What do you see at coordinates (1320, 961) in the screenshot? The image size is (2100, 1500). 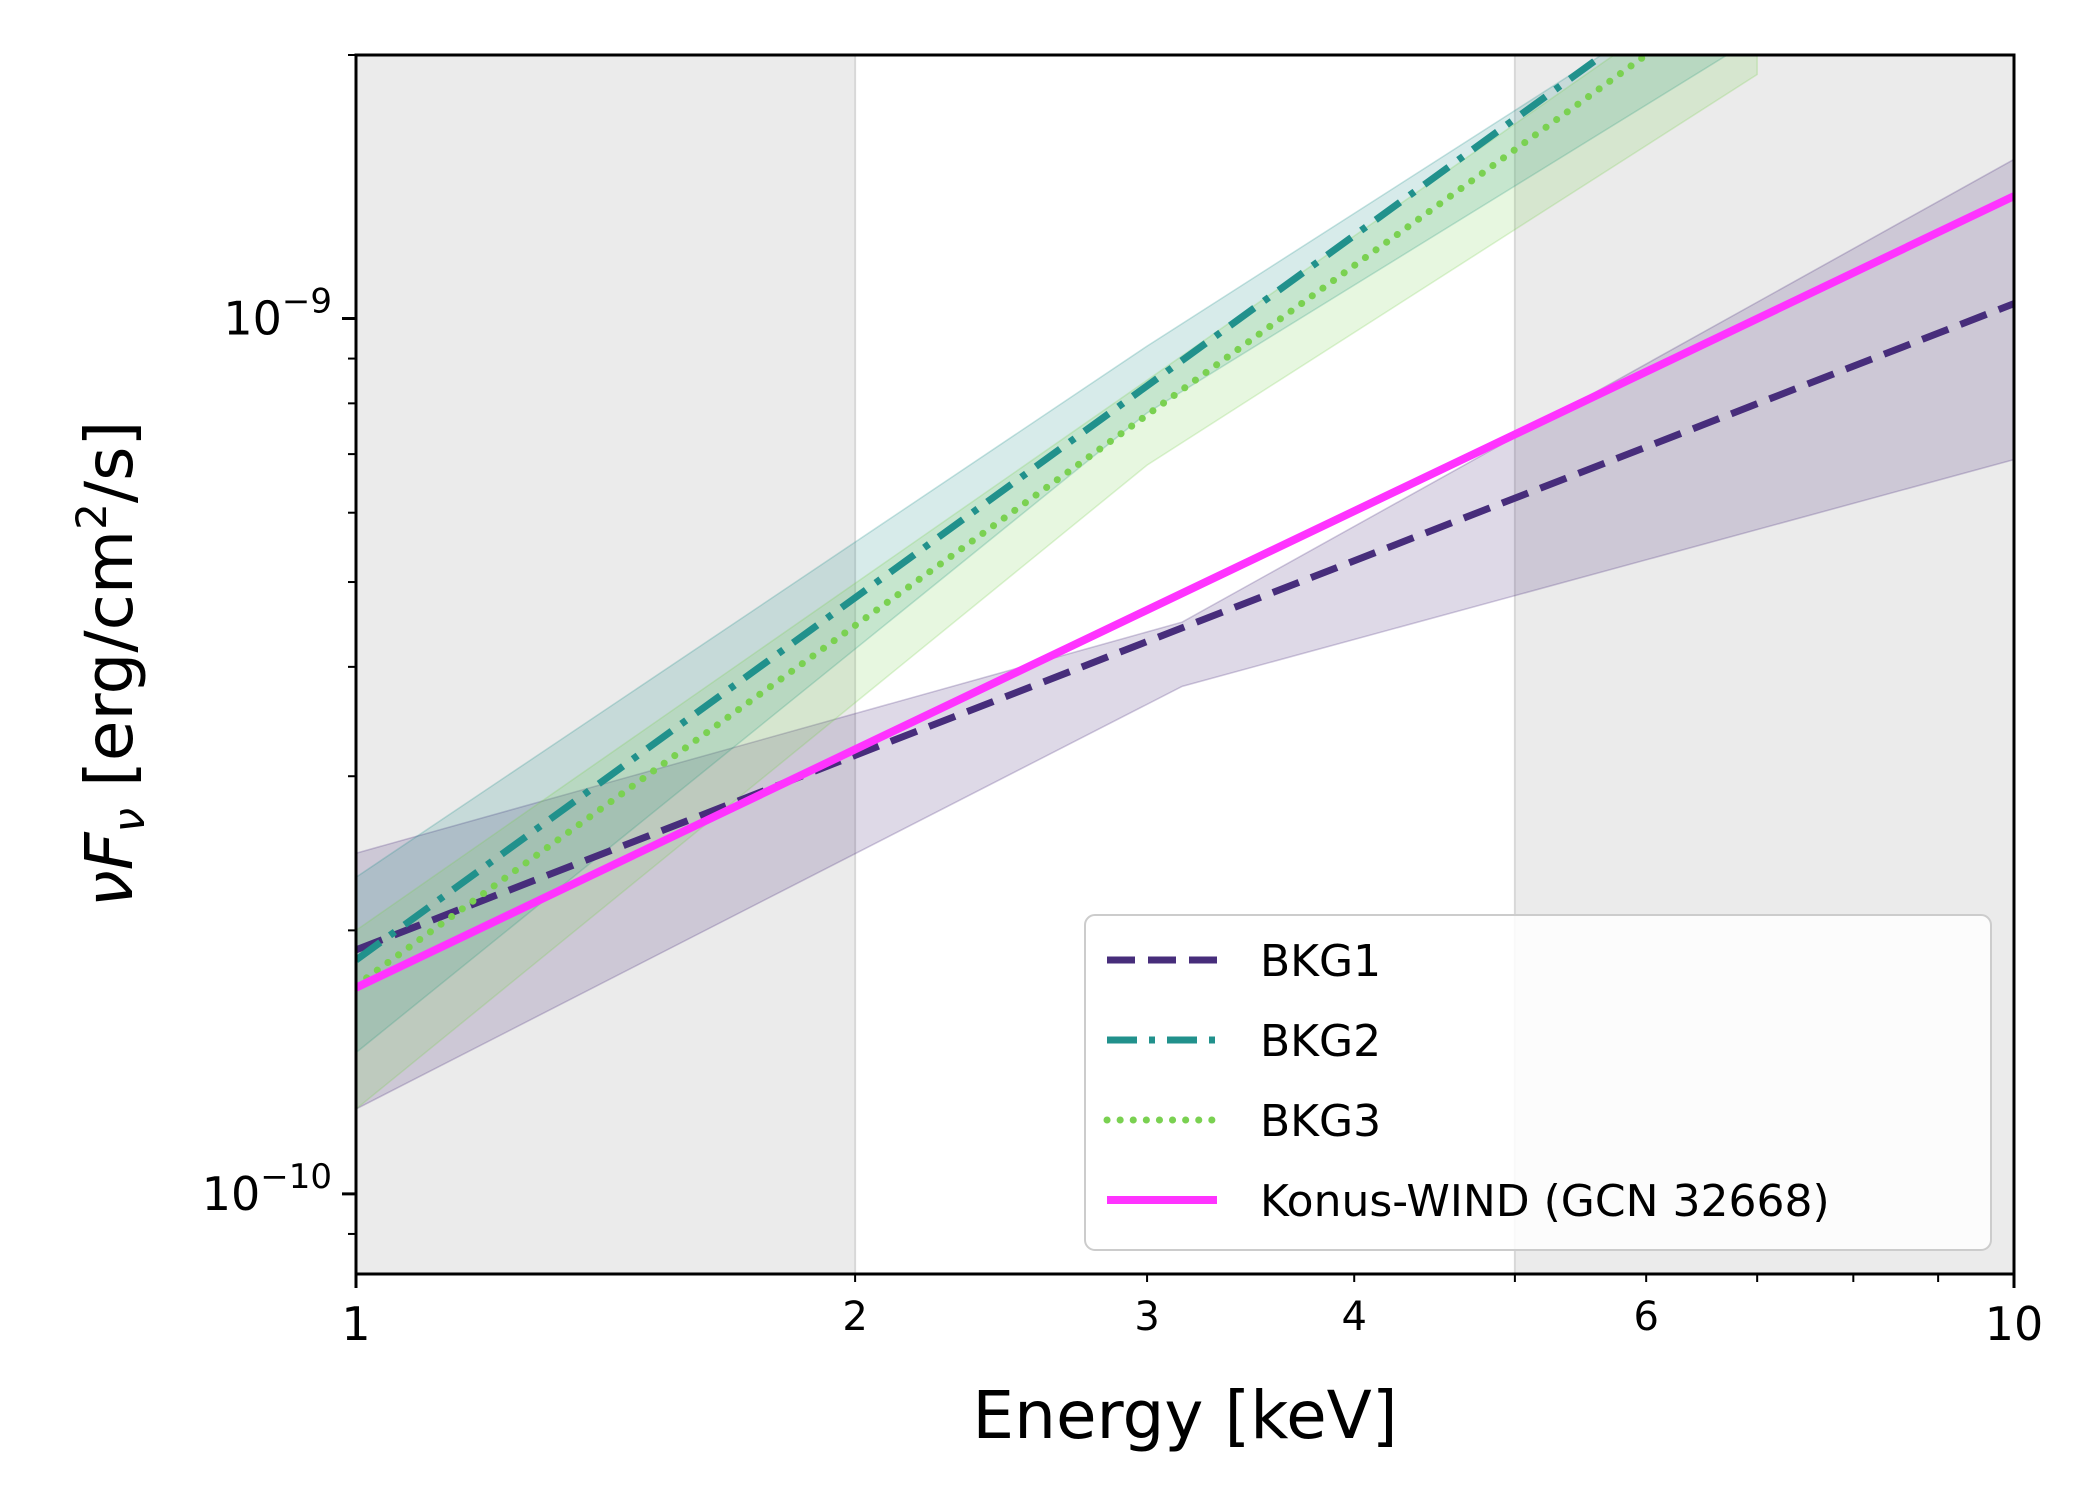 I see `legend-label-bkg1: BKG1` at bounding box center [1320, 961].